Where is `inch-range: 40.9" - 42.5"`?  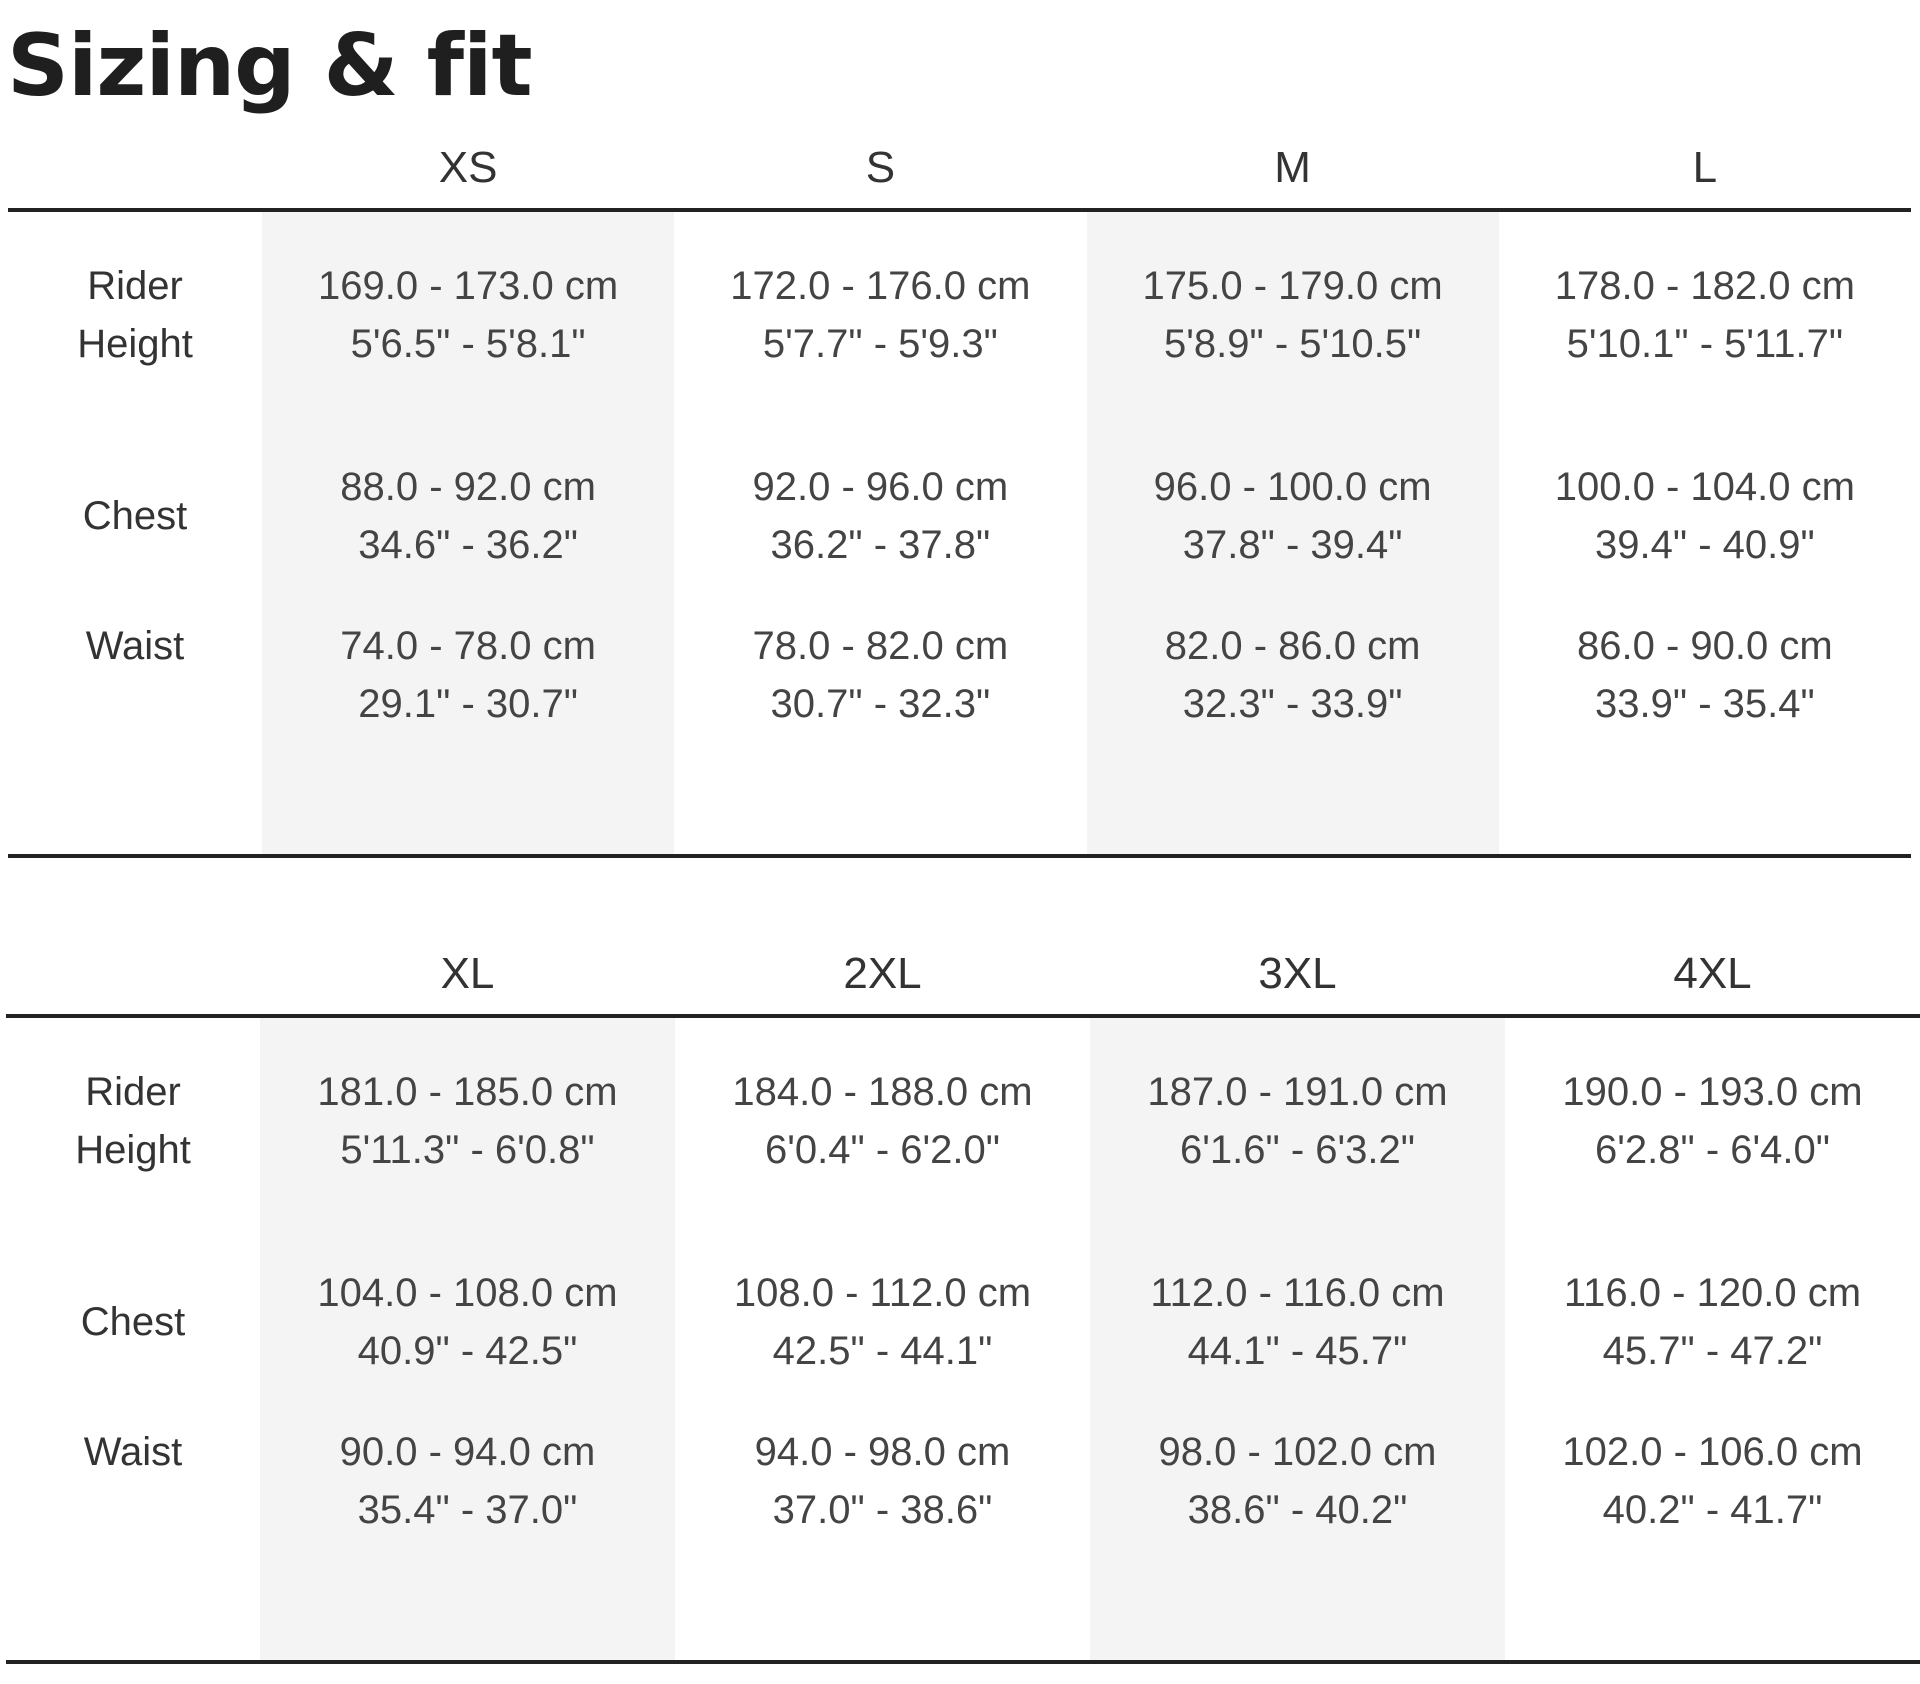 inch-range: 40.9" - 42.5" is located at coordinates (467, 1350).